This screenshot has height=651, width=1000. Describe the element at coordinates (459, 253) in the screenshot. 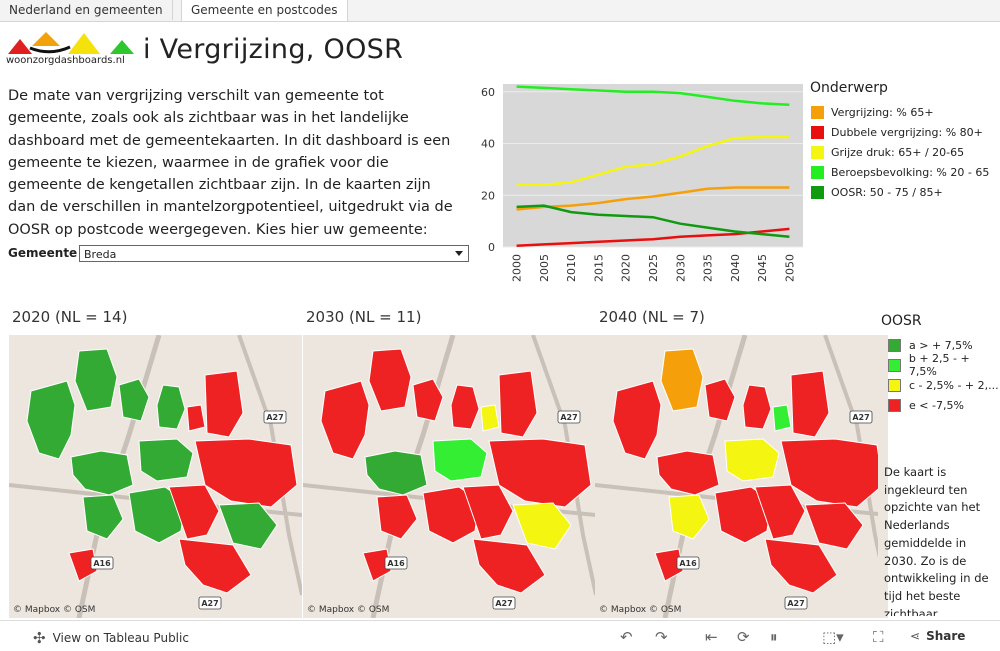

I see `chevron-down-icon` at that location.